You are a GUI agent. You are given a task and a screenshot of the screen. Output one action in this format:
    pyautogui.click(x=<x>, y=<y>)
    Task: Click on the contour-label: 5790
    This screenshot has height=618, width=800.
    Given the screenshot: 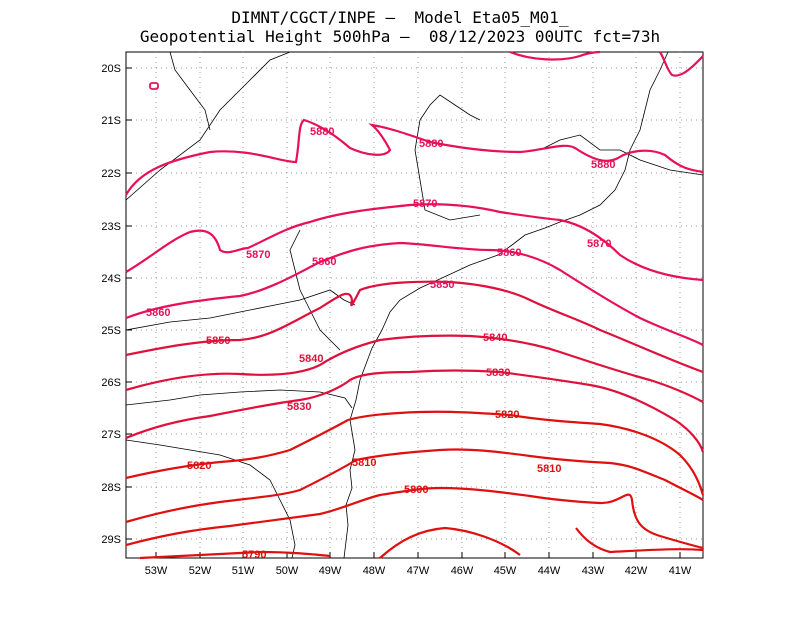 What is the action you would take?
    pyautogui.click(x=254, y=555)
    